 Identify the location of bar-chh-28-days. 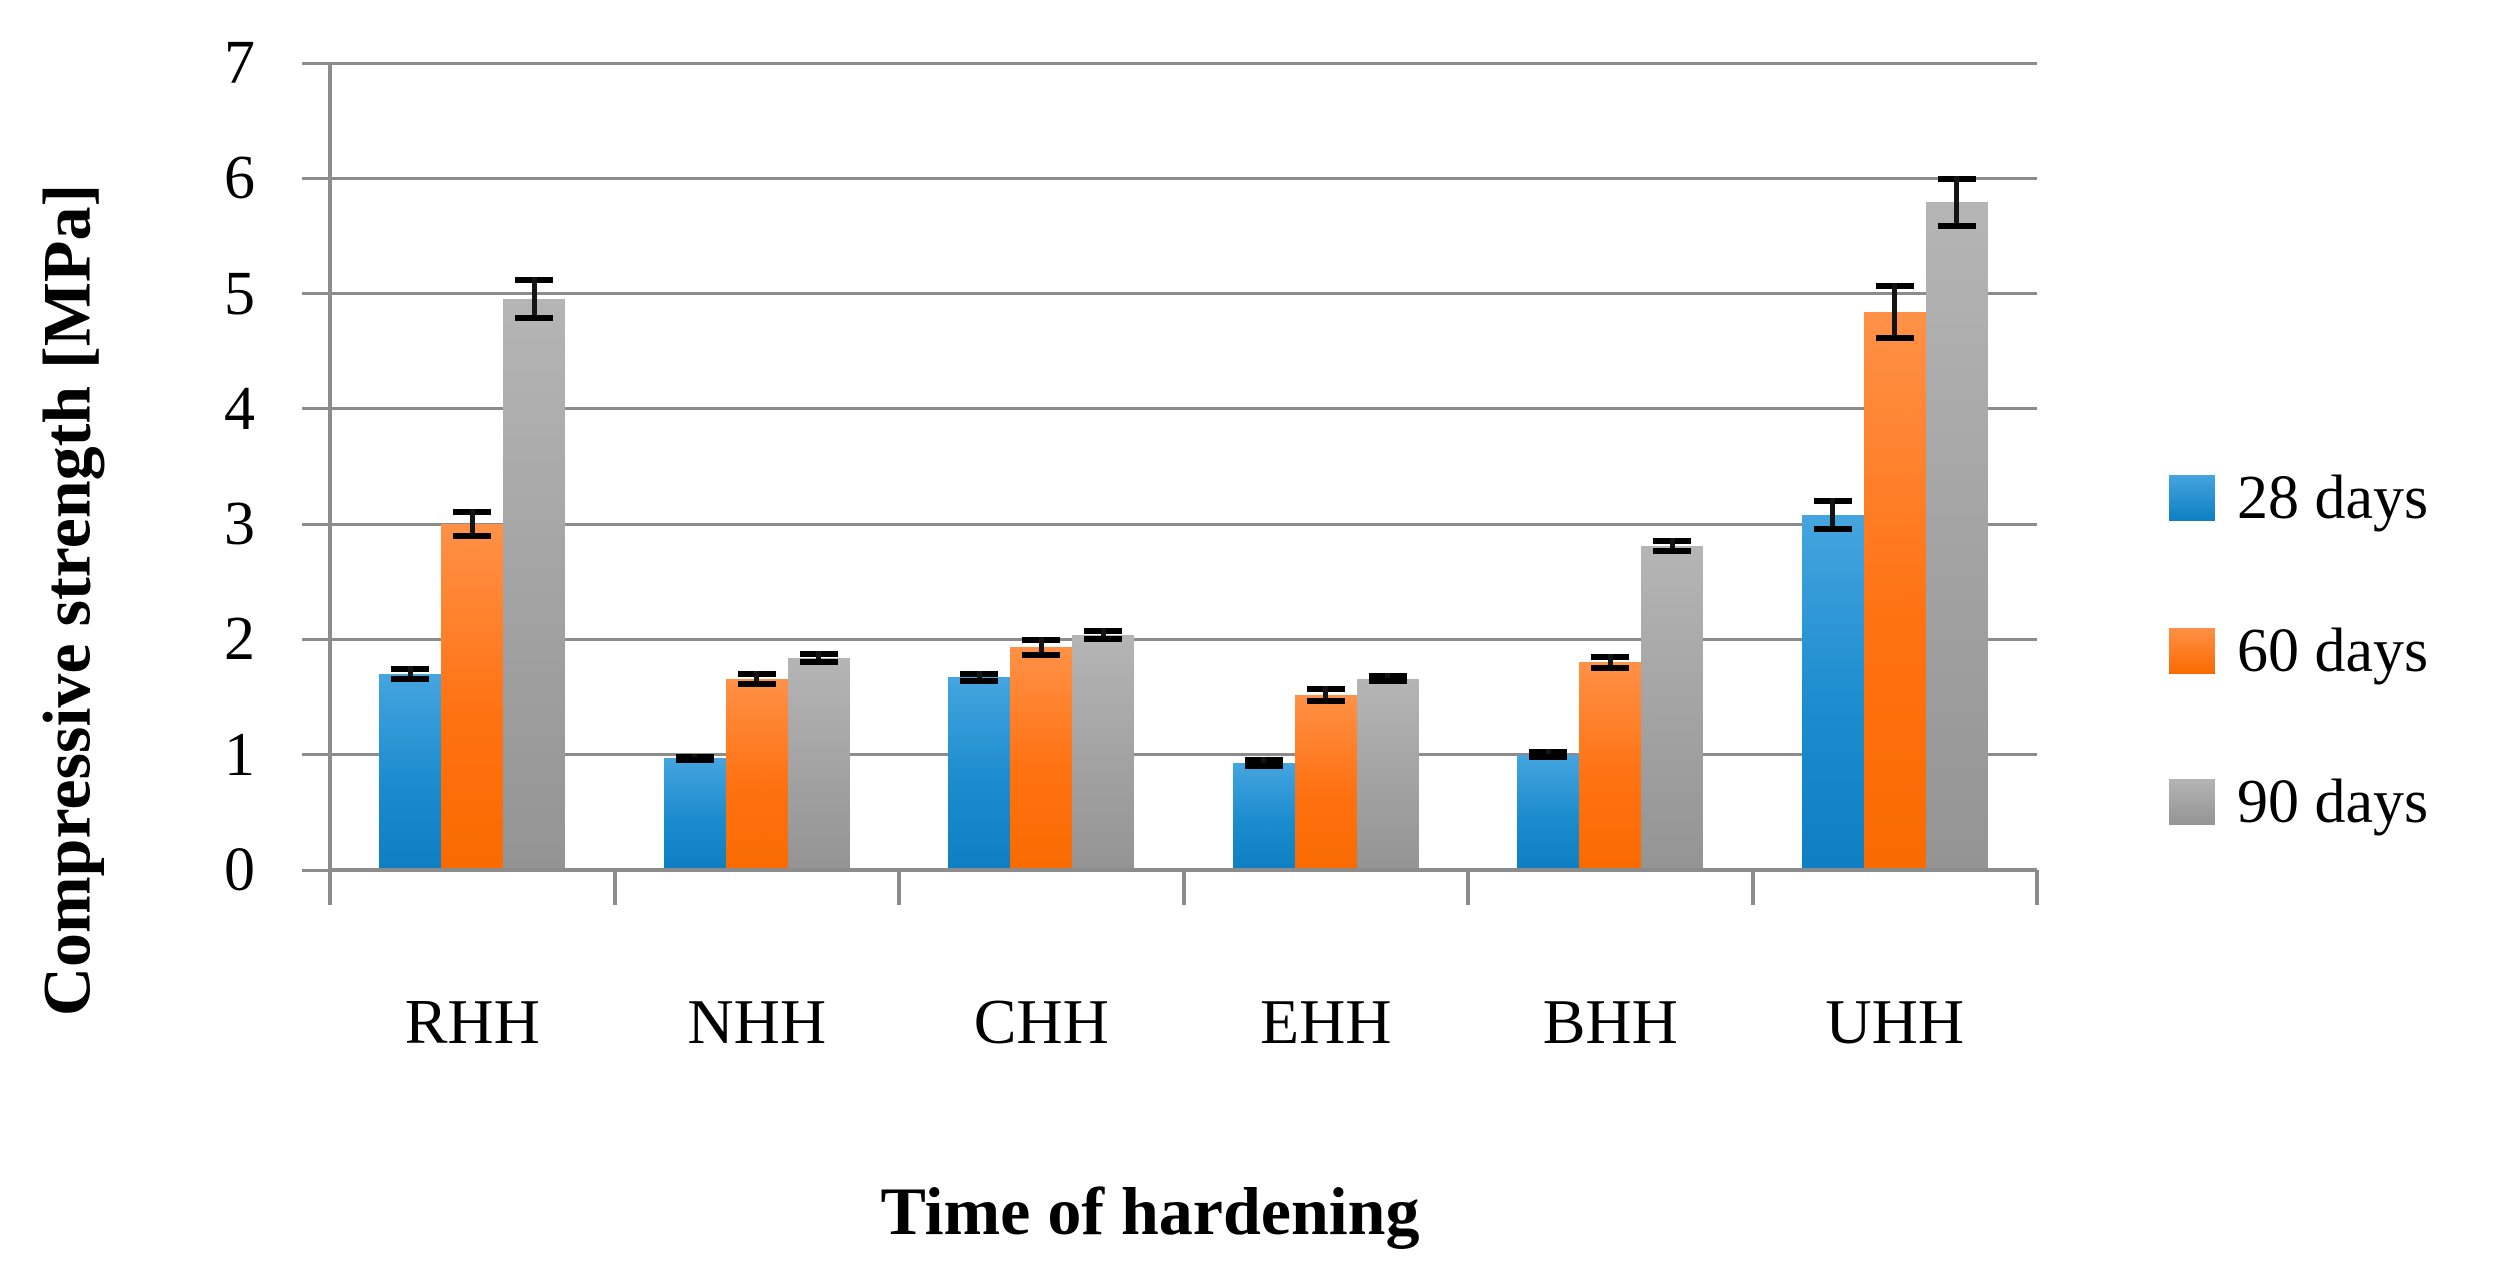
(979, 773).